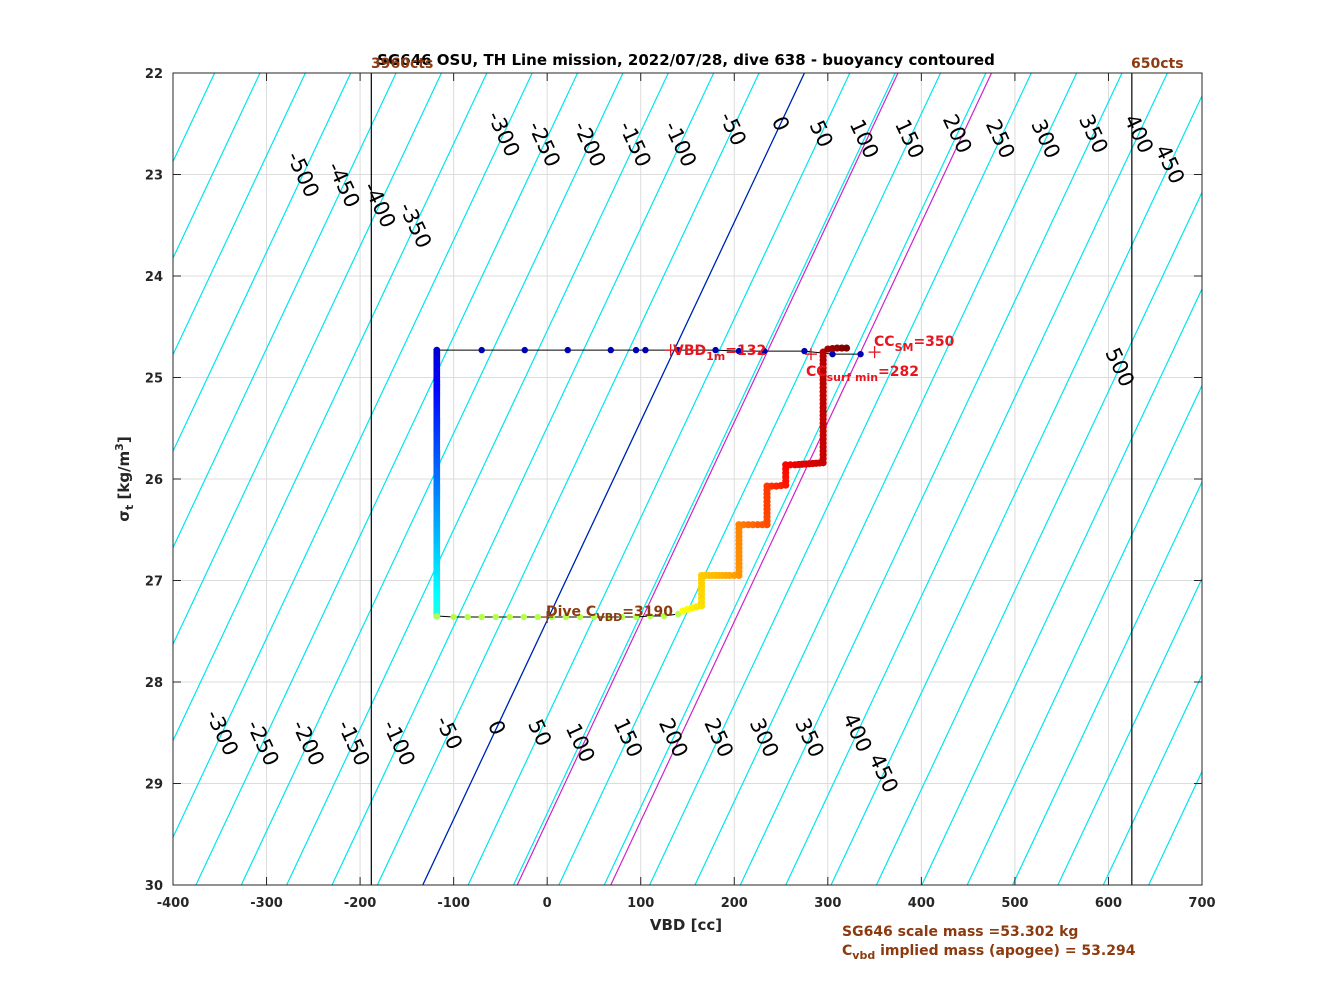 This screenshot has width=1328, height=996. What do you see at coordinates (360, 903) in the screenshot?
I see `x-tick-label: -200` at bounding box center [360, 903].